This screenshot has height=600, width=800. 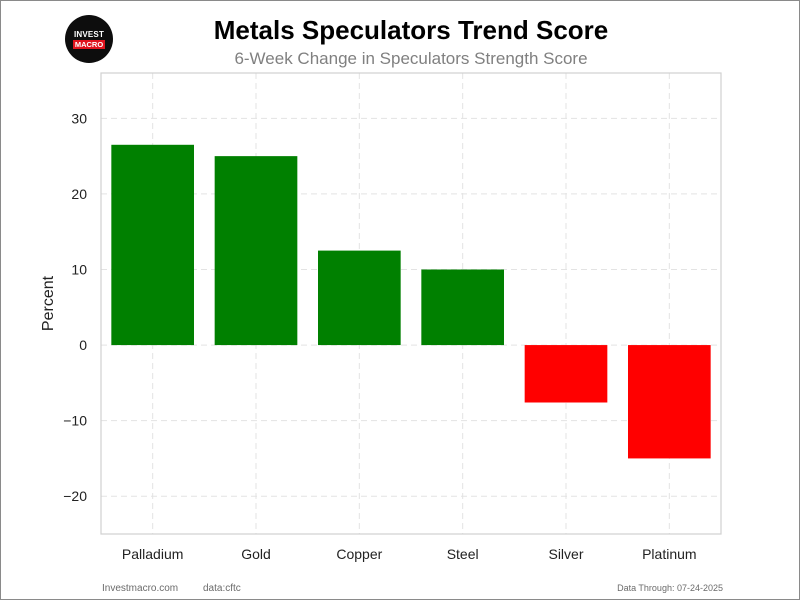 What do you see at coordinates (75, 496) in the screenshot?
I see `y-tick-label: −20` at bounding box center [75, 496].